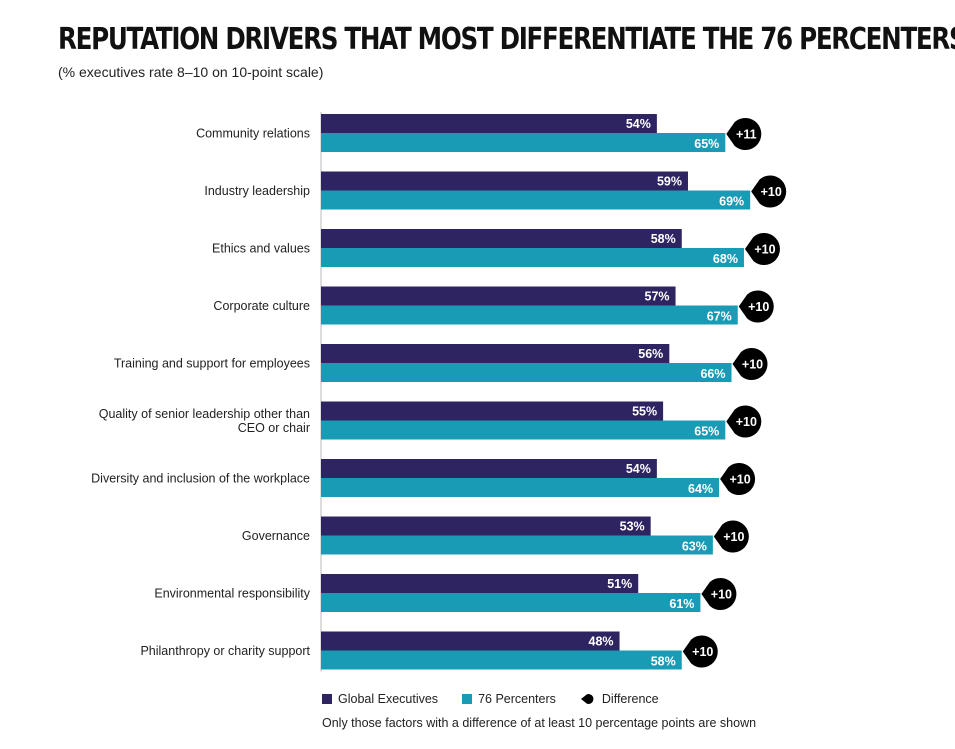  Describe the element at coordinates (630, 699) in the screenshot. I see `legend-label-difference: Difference` at that location.